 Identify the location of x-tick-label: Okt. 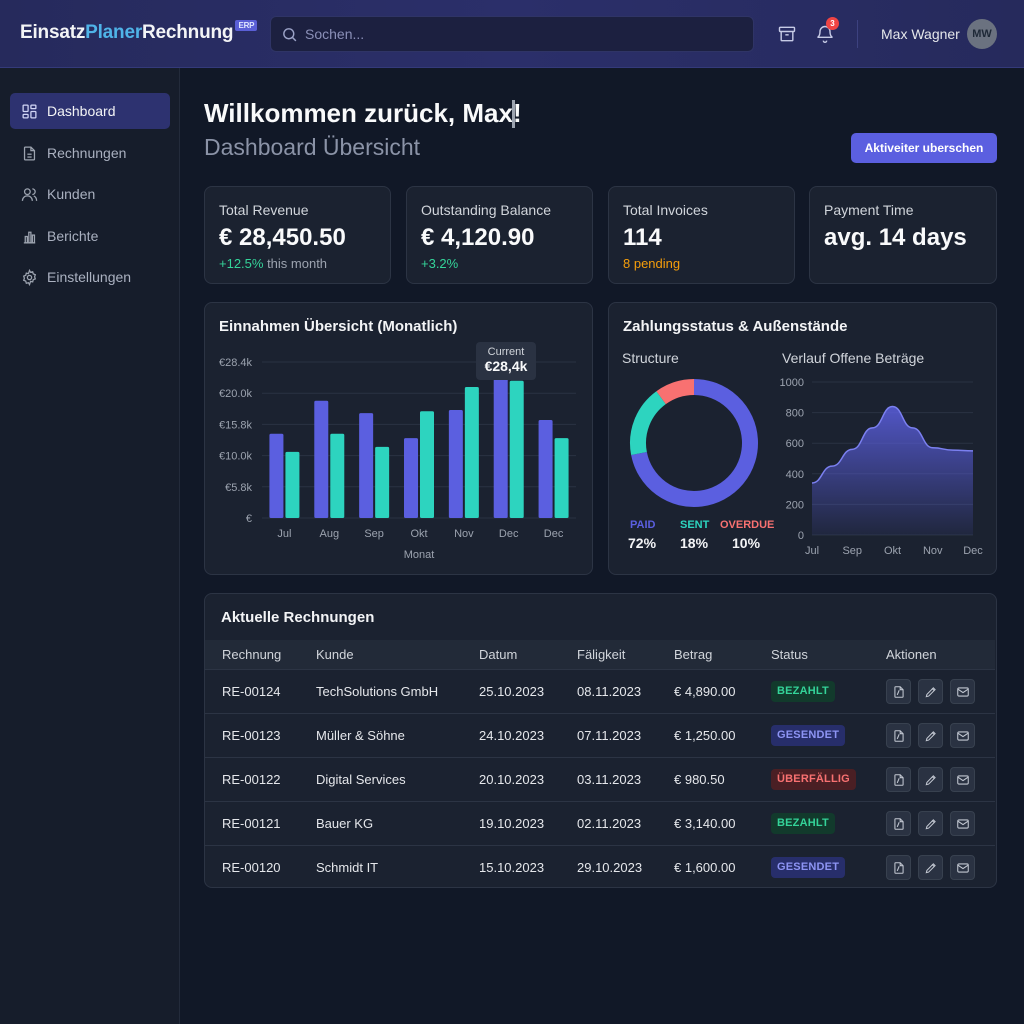
(892, 551).